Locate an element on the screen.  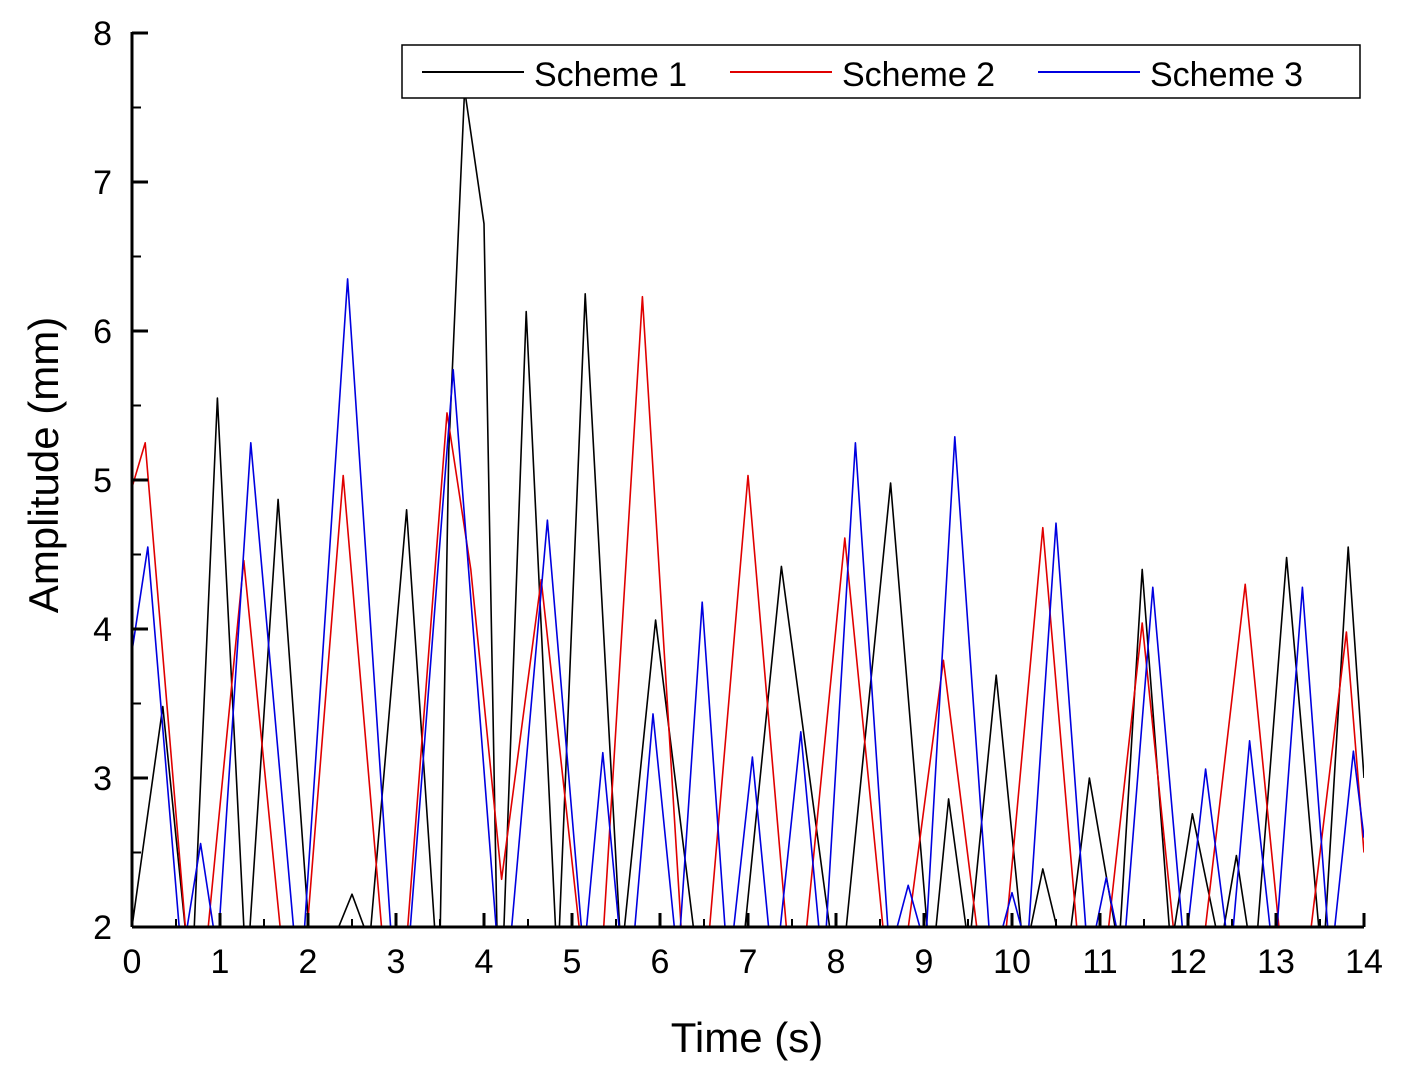
x-tick-label: 10 is located at coordinates (1012, 962).